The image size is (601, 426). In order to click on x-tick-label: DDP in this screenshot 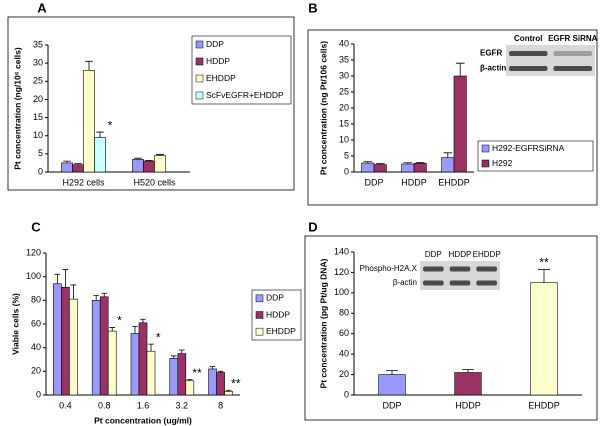, I will do `click(391, 405)`.